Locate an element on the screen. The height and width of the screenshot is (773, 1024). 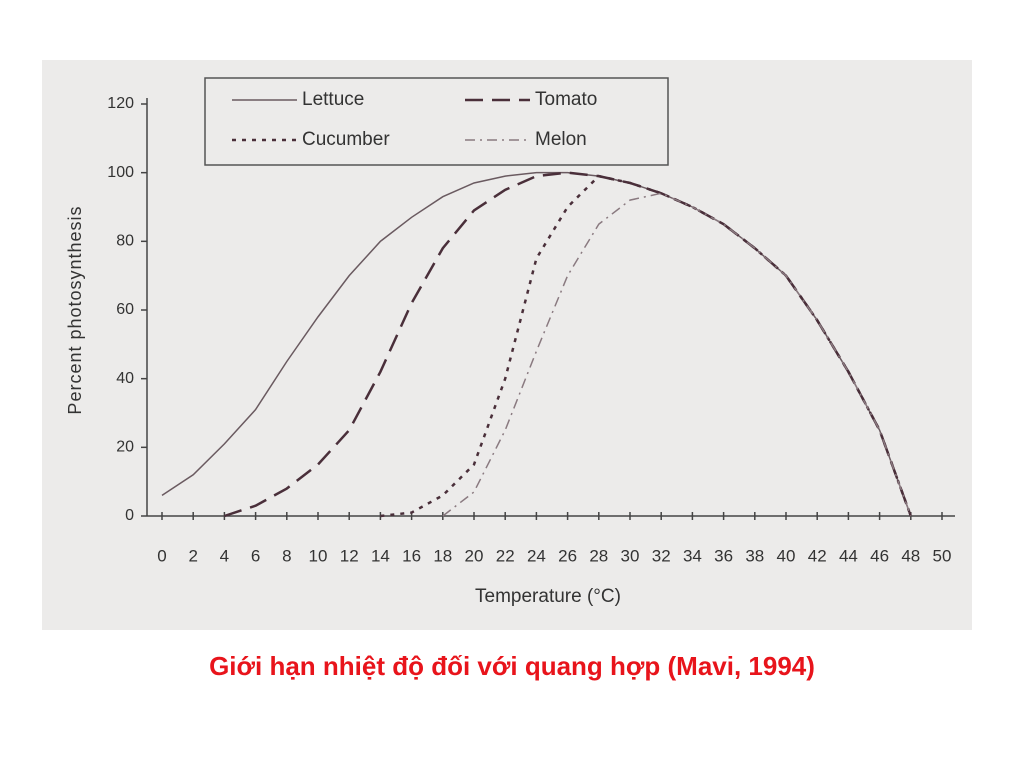
legend-label: Melon is located at coordinates (561, 139).